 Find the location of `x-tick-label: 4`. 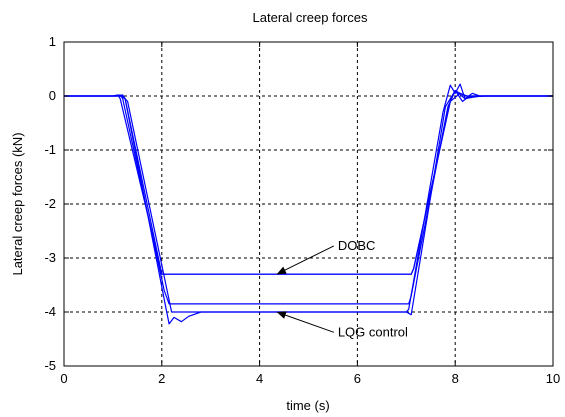

x-tick-label: 4 is located at coordinates (259, 378).